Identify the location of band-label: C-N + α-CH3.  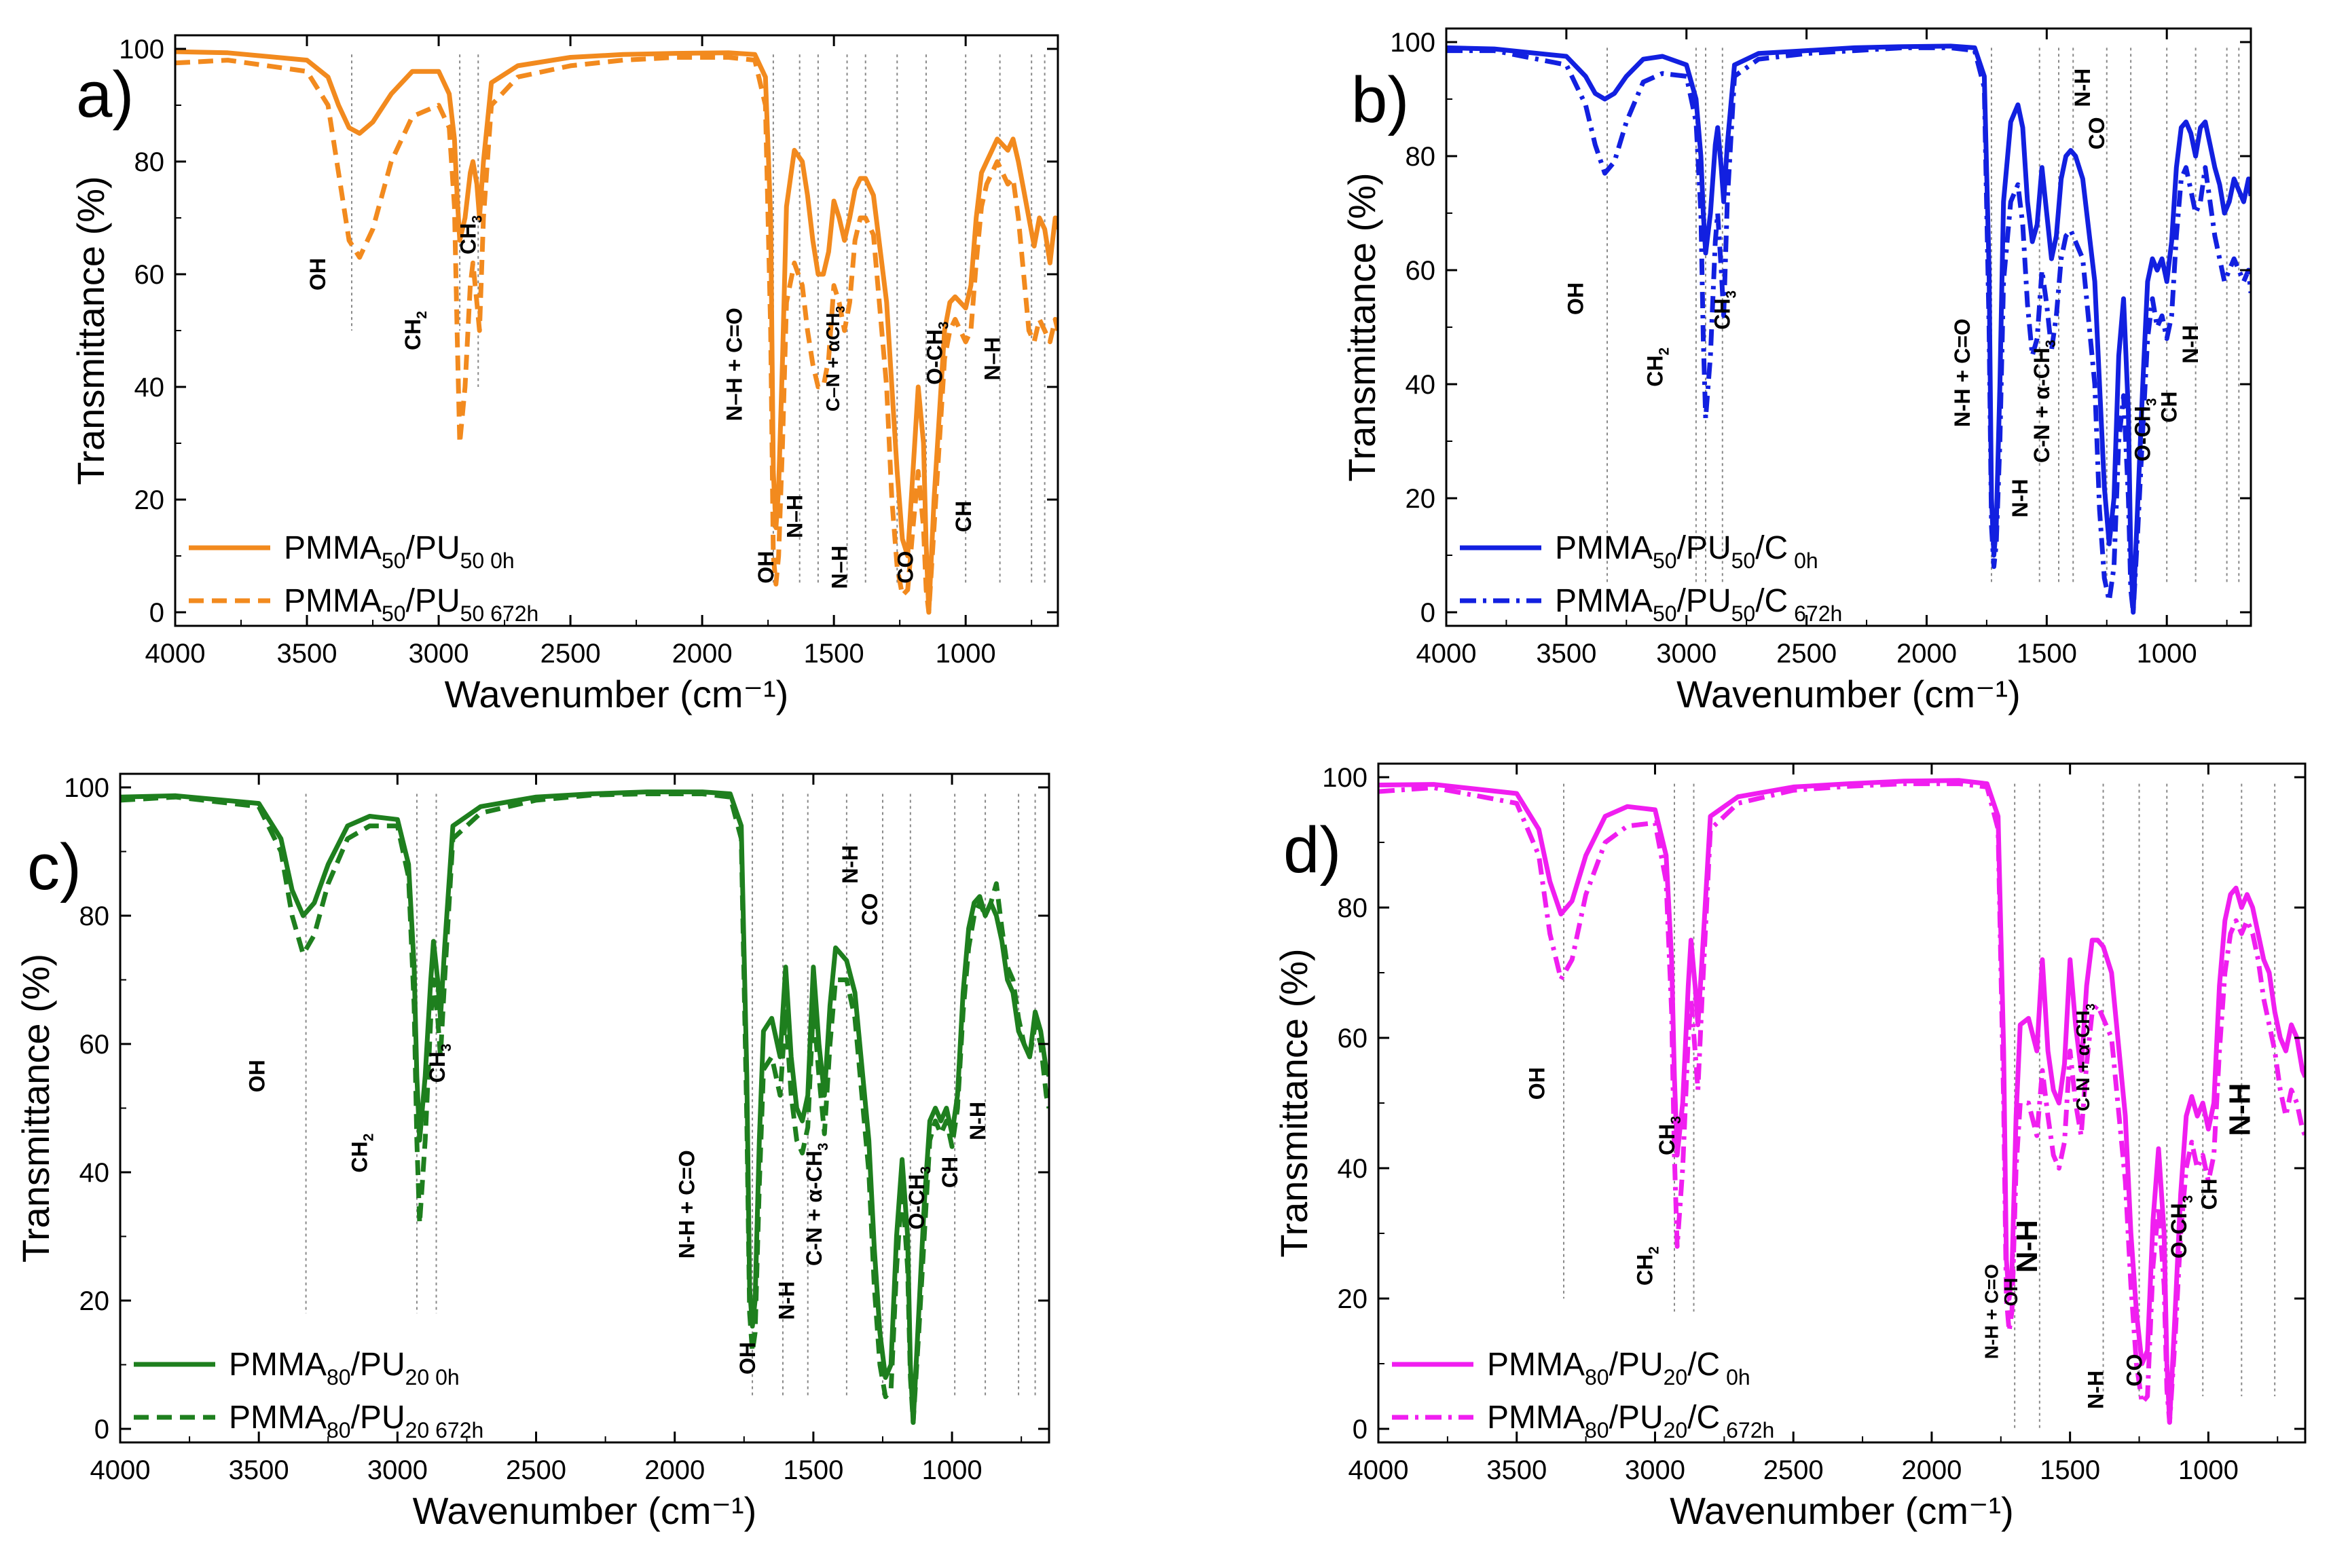
(2084, 1057).